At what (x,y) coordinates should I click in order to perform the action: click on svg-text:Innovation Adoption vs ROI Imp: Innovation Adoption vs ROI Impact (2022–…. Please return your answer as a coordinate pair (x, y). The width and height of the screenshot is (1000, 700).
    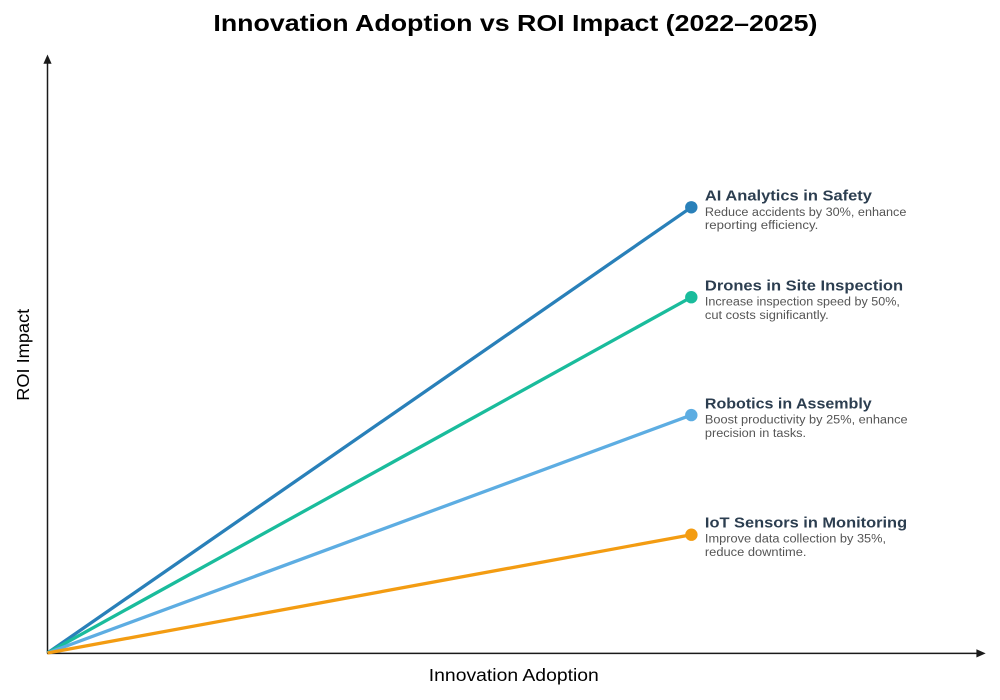
    Looking at the image, I should click on (515, 23).